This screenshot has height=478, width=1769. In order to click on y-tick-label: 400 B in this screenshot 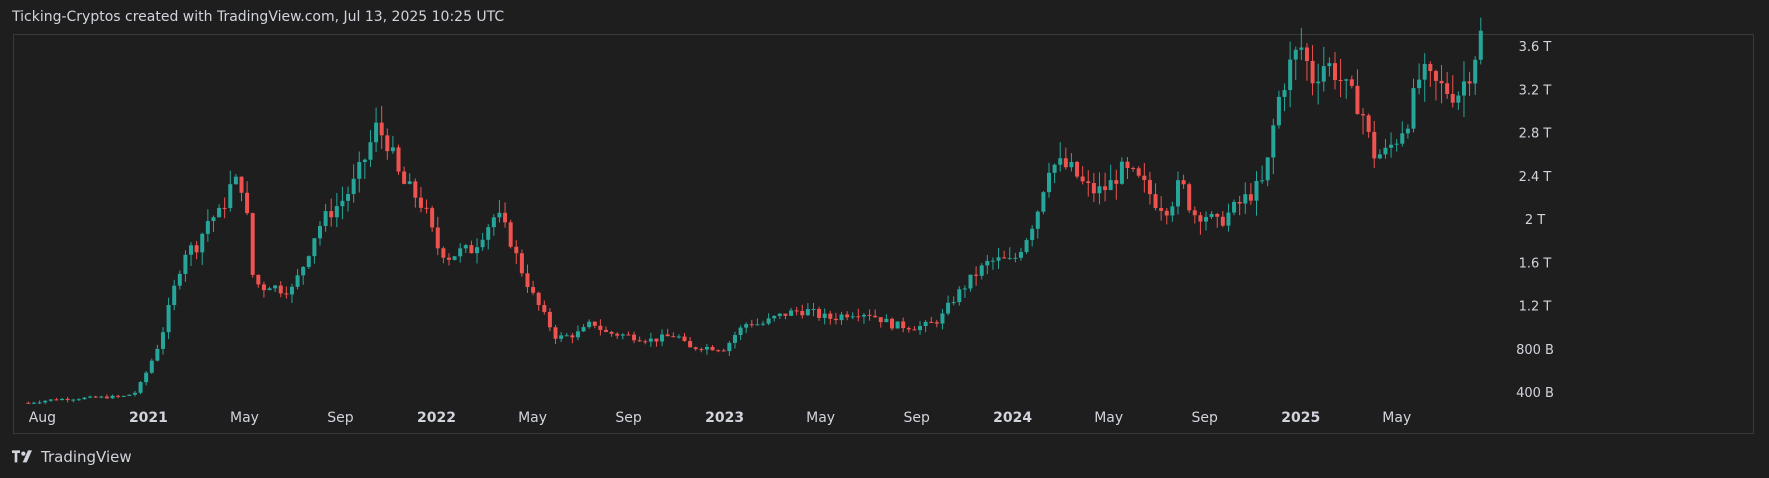, I will do `click(1535, 393)`.